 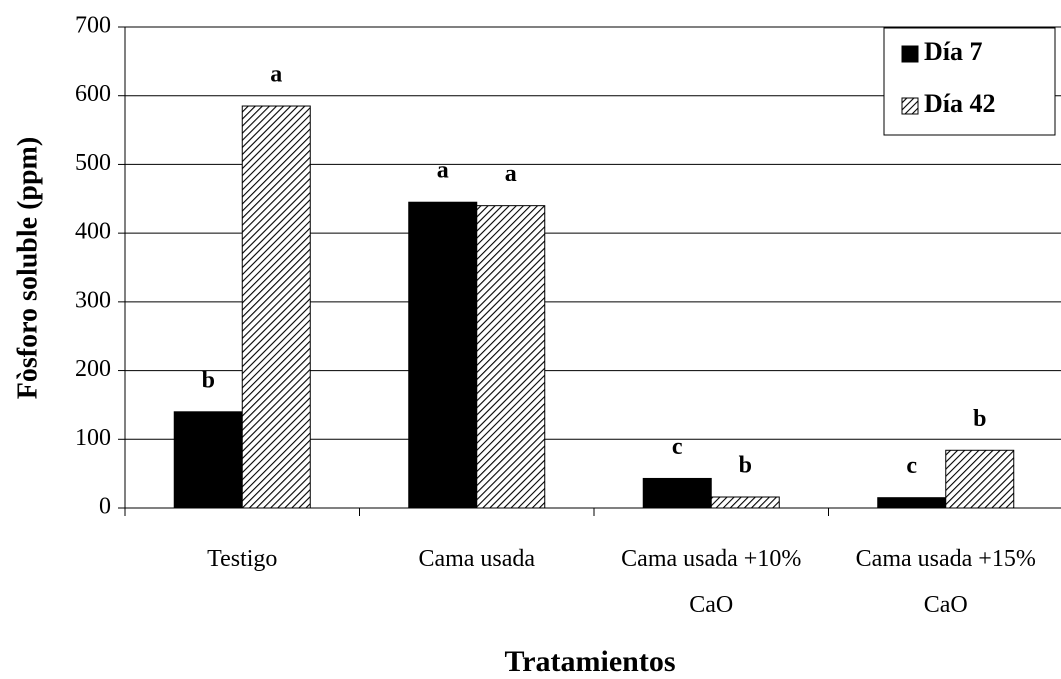 I want to click on y-tick-label: 600, so click(x=93, y=94).